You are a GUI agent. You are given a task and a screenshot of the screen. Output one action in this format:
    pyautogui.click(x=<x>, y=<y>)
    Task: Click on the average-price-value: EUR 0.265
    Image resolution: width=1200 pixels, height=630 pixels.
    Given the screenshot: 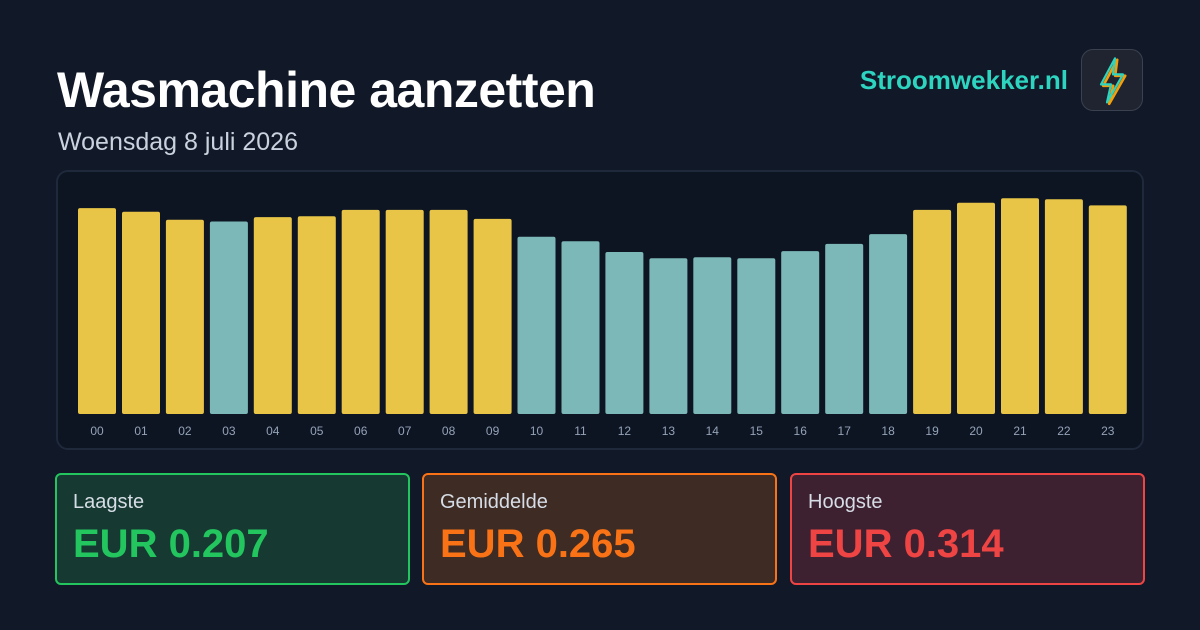 What is the action you would take?
    pyautogui.click(x=538, y=544)
    